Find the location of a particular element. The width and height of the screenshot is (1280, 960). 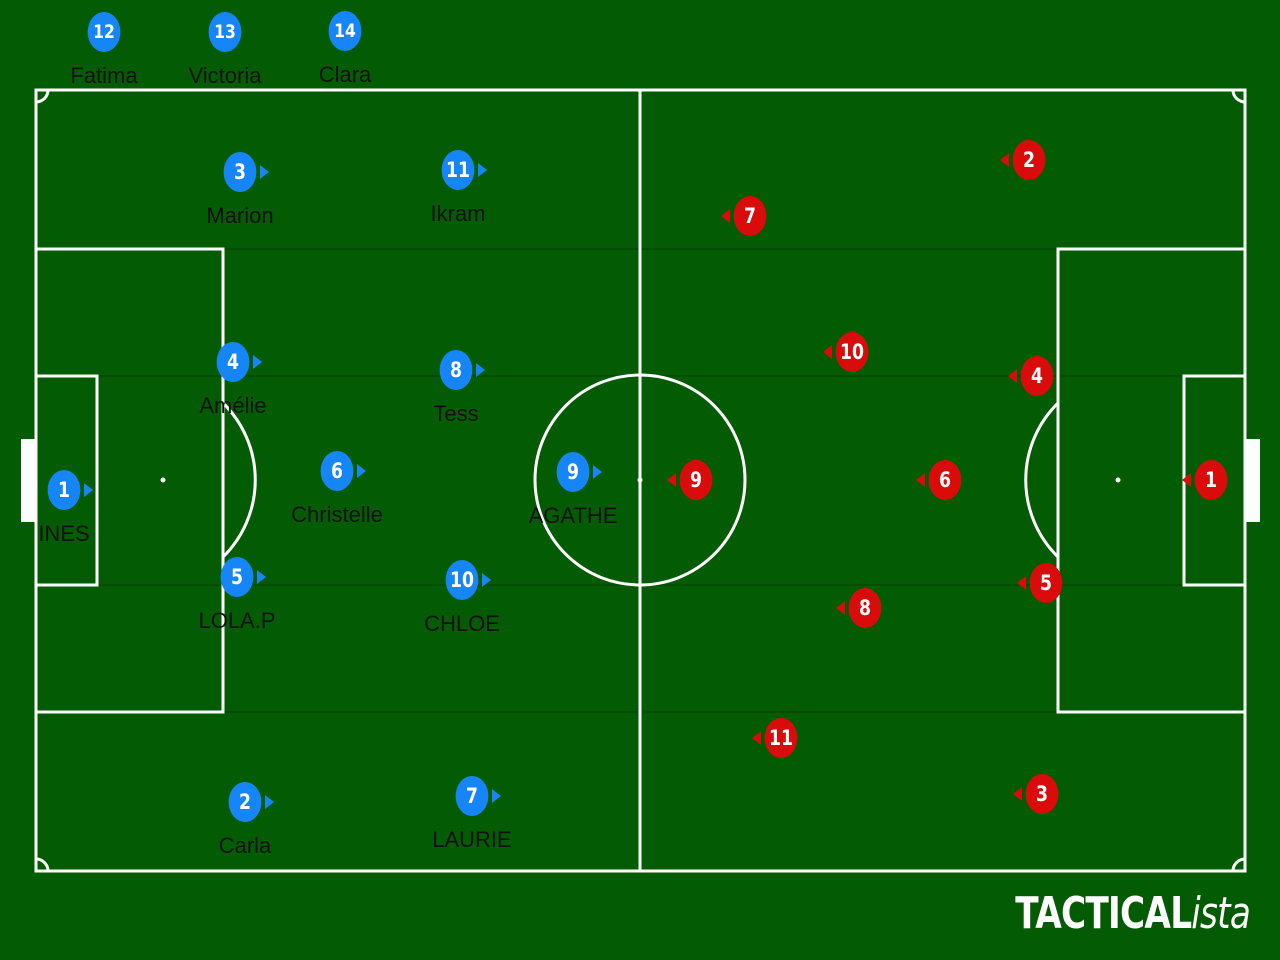

home-player-marker: 4 is located at coordinates (237, 362).